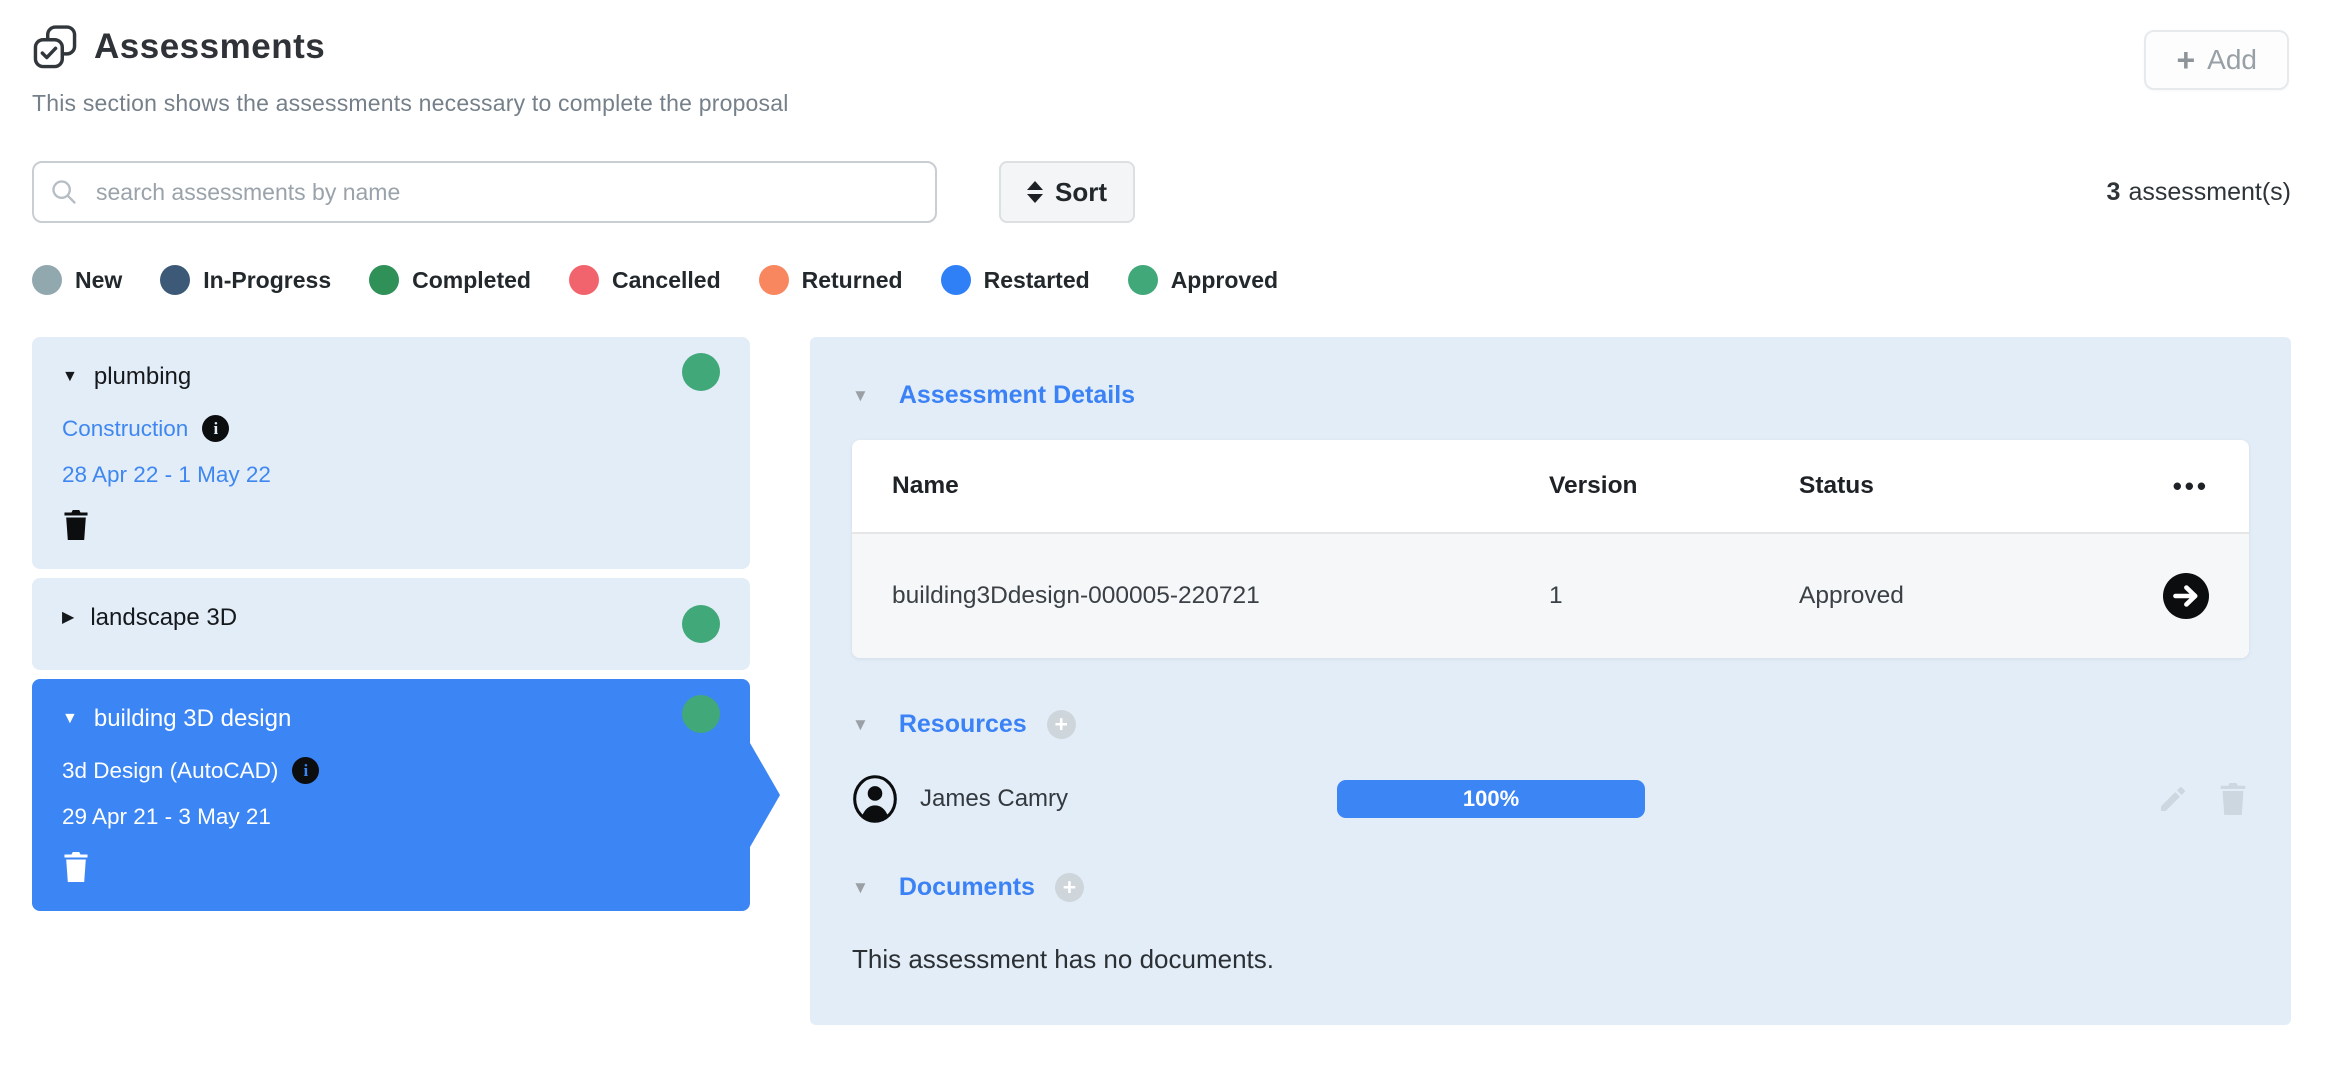  What do you see at coordinates (2203, 799) in the screenshot?
I see `resource-actions` at bounding box center [2203, 799].